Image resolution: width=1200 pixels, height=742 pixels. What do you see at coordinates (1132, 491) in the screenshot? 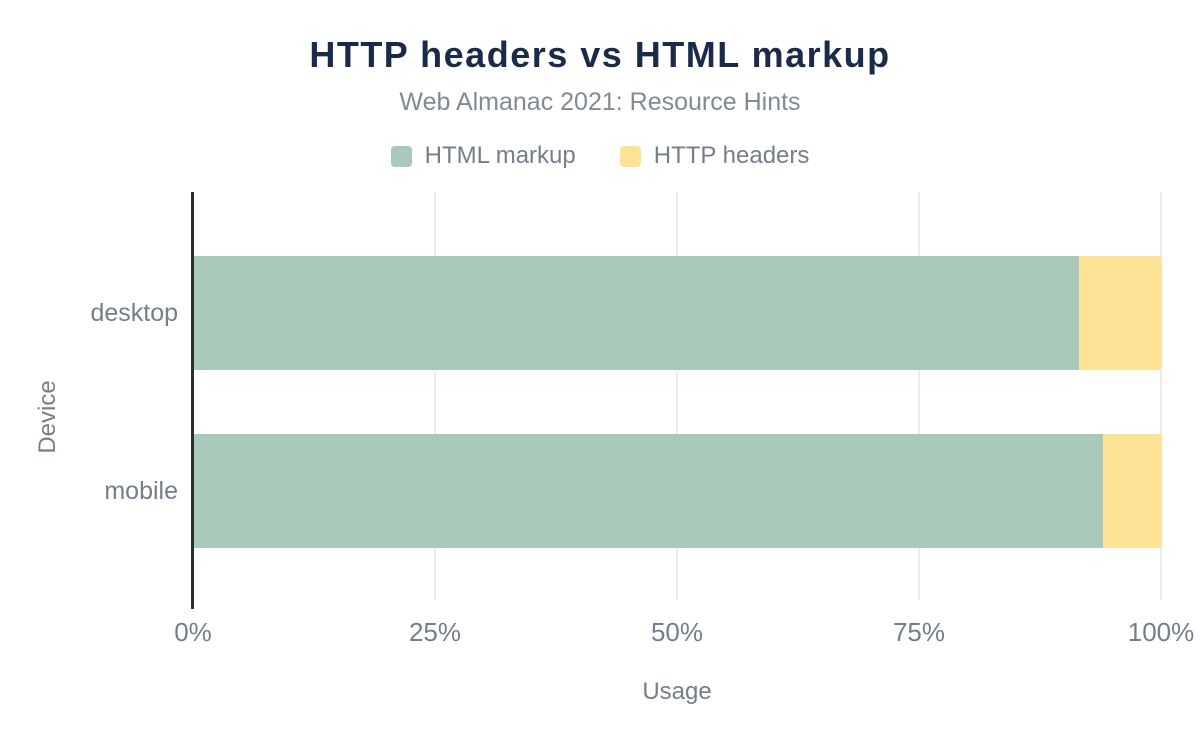
I see `bar-mobile-http-headers` at bounding box center [1132, 491].